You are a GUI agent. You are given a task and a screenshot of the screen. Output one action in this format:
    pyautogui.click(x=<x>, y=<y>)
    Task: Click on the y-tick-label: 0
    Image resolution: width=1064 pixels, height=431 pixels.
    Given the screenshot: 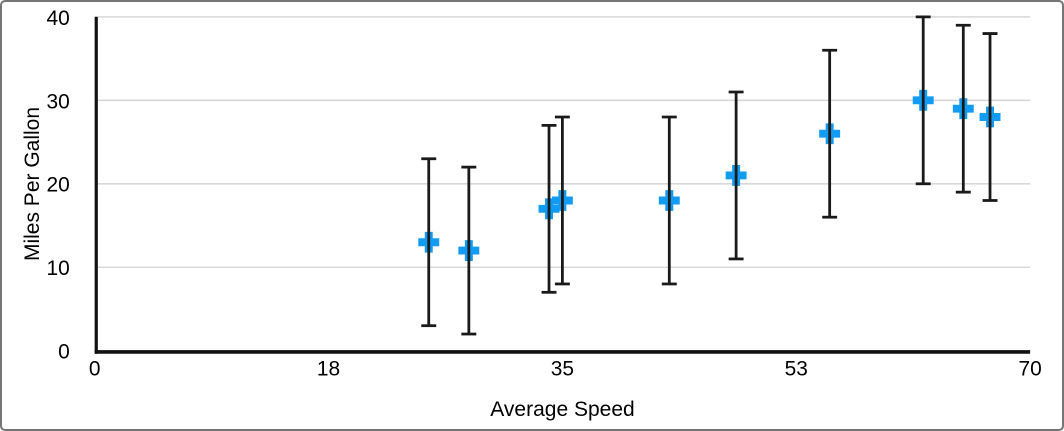 What is the action you would take?
    pyautogui.click(x=64, y=352)
    